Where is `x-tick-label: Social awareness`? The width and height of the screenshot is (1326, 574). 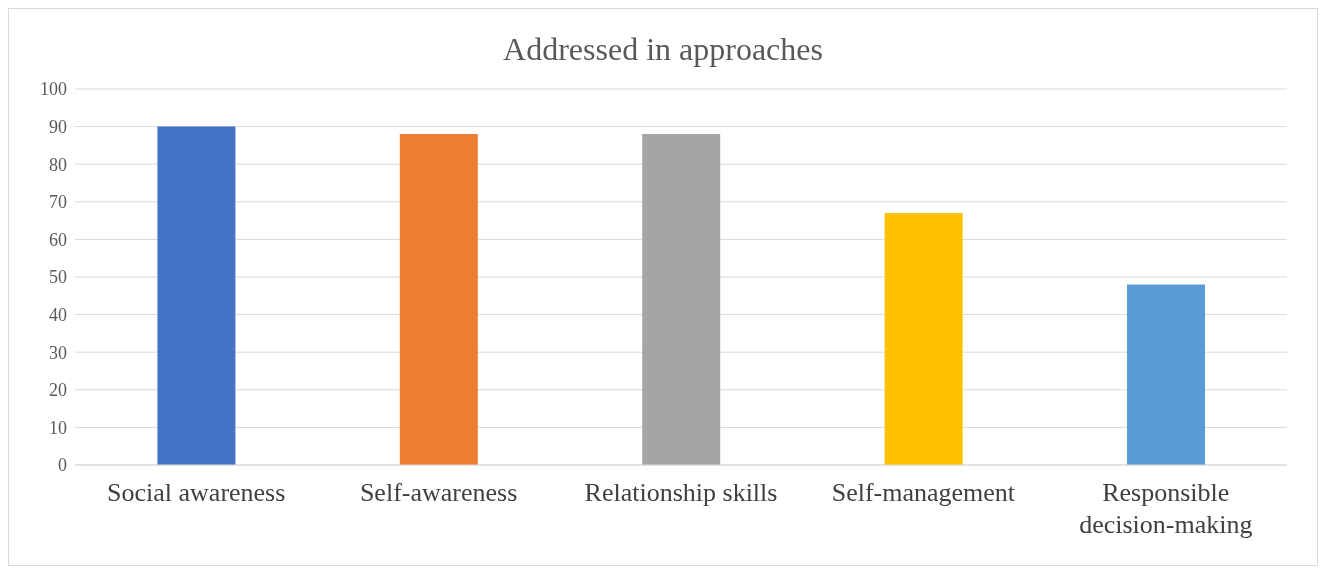 x-tick-label: Social awareness is located at coordinates (196, 492).